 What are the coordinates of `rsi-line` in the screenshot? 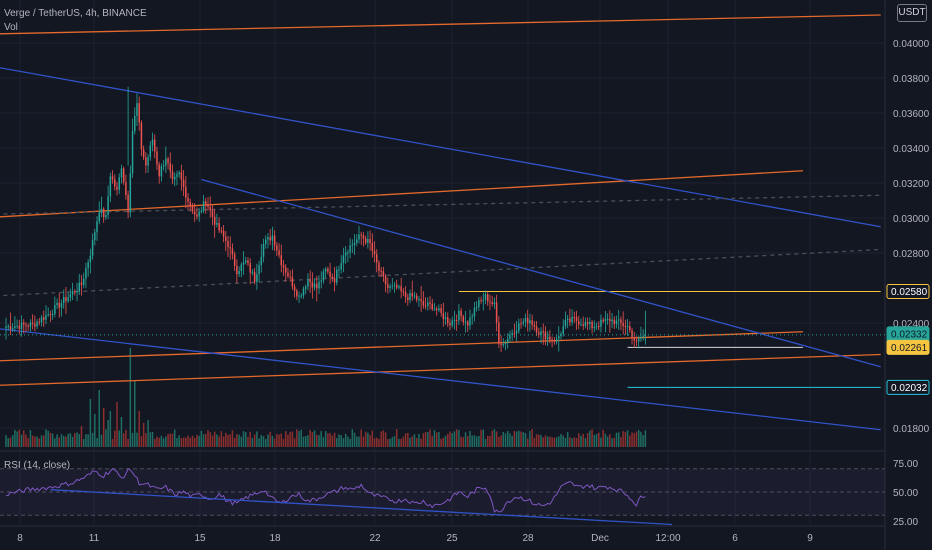 It's located at (325, 490).